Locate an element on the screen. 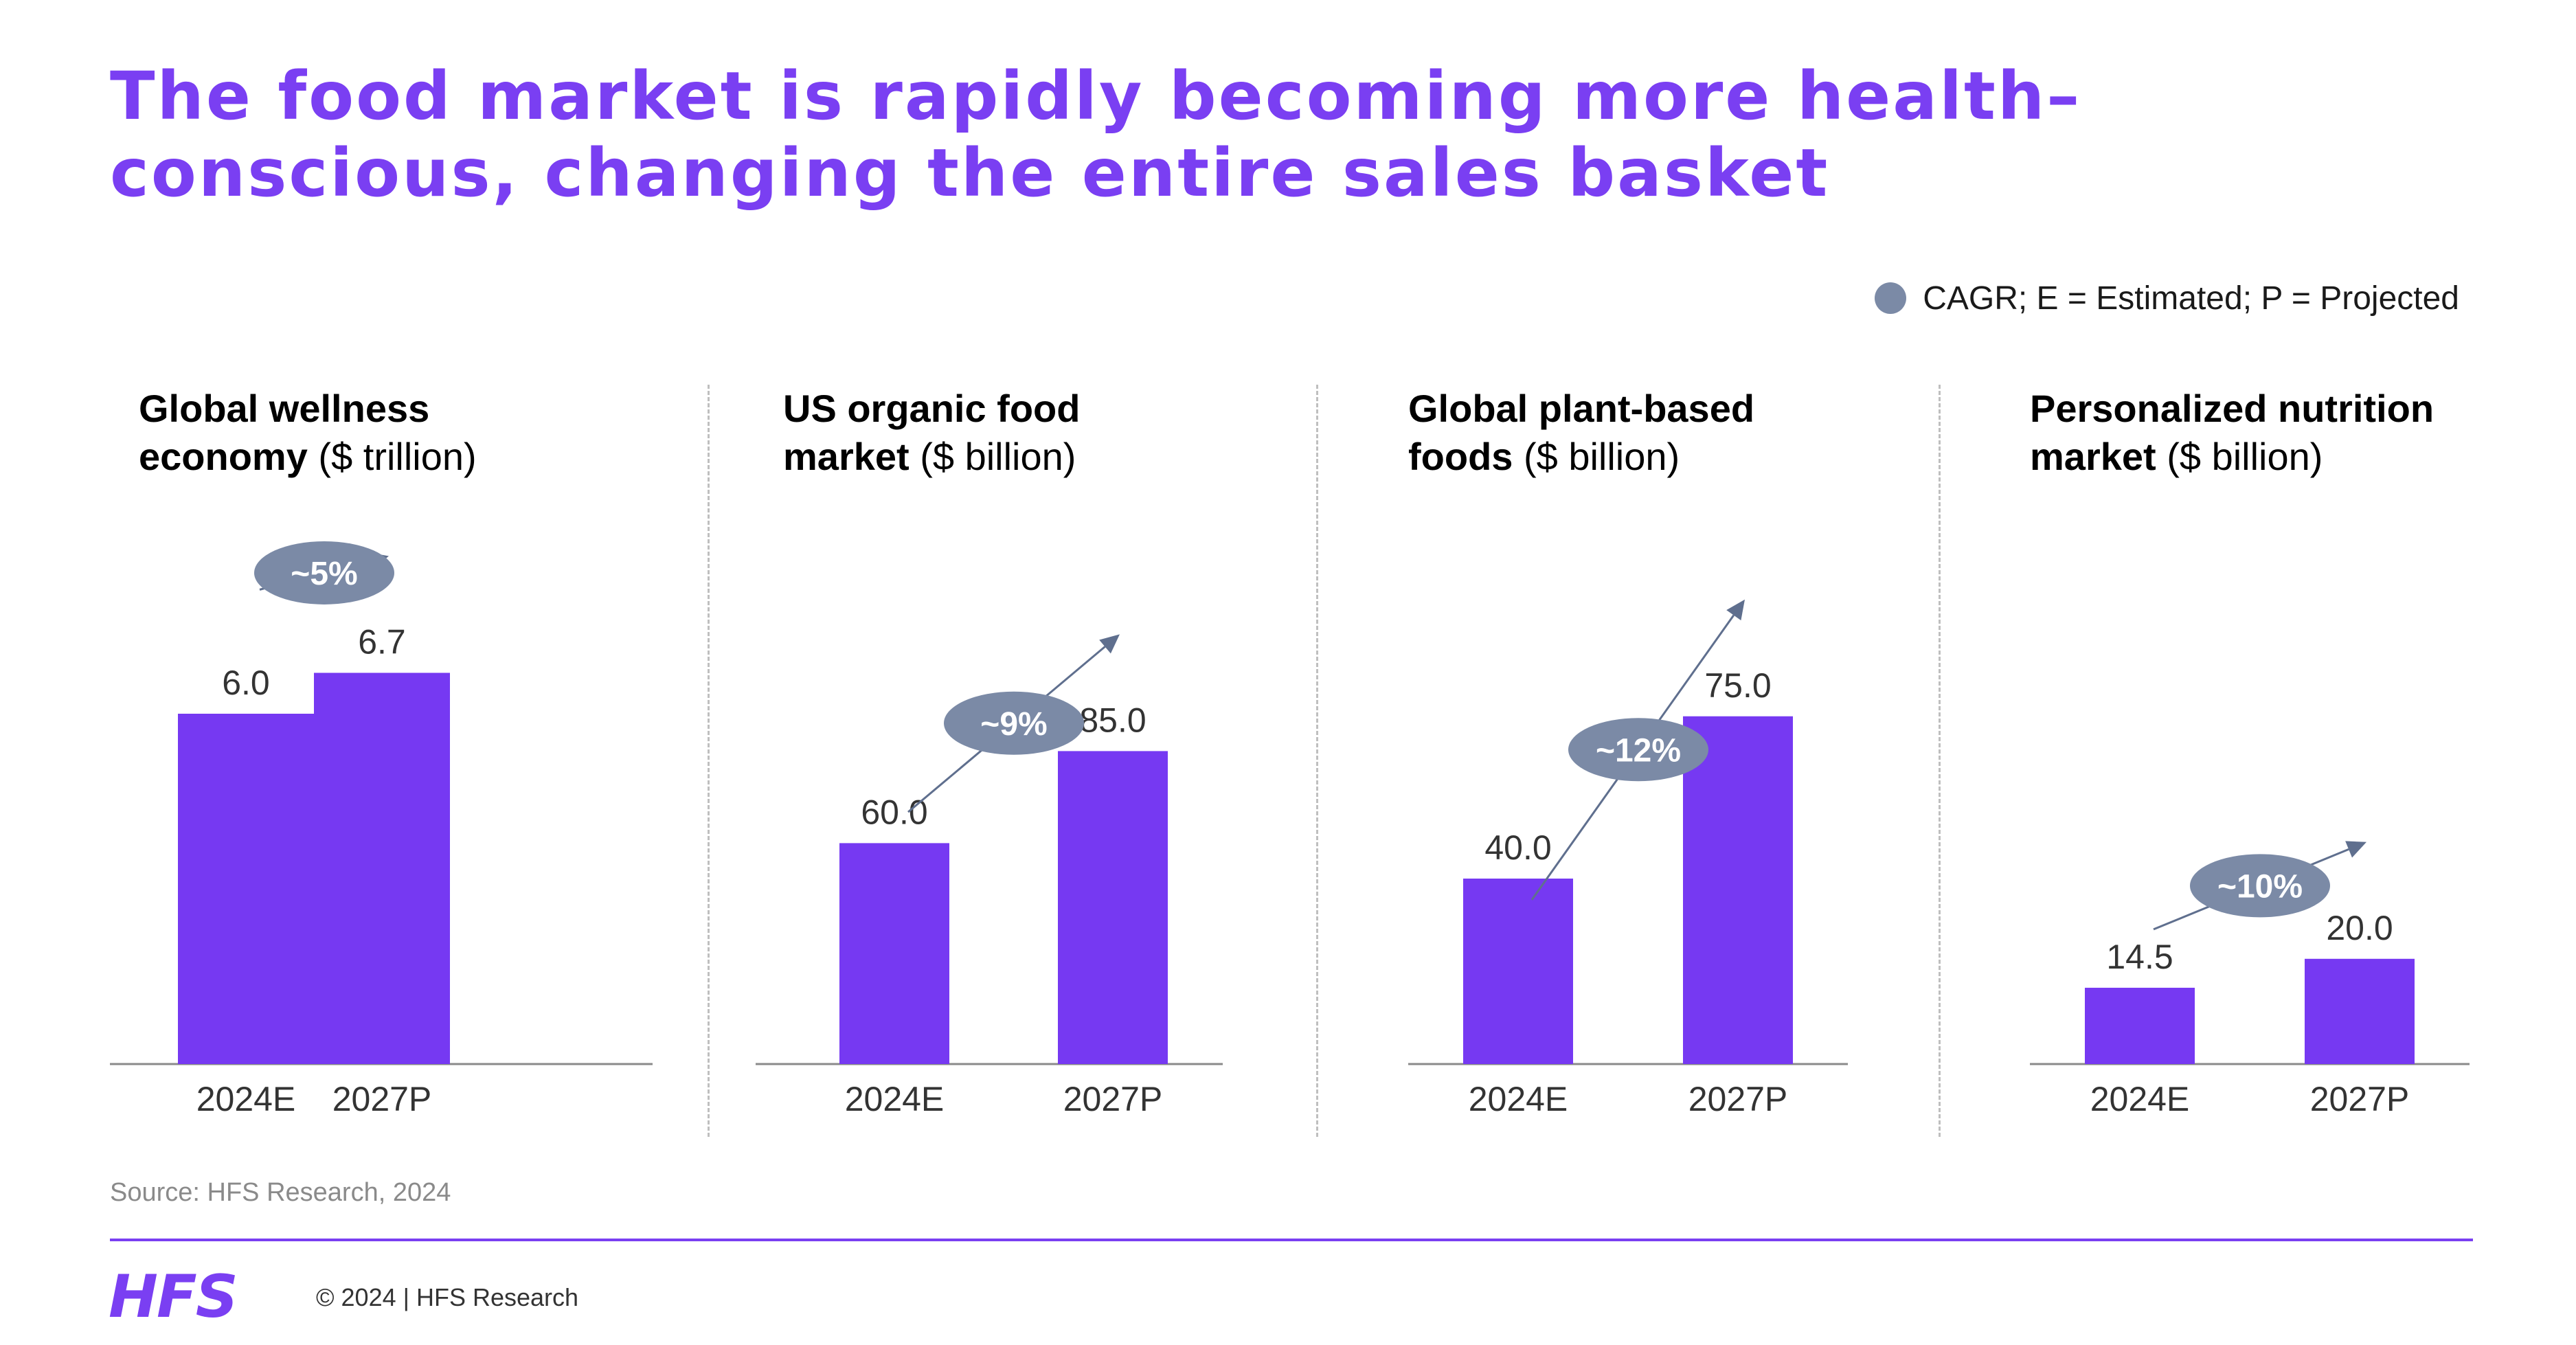 The height and width of the screenshot is (1345, 2576). data-label: 60.0 is located at coordinates (894, 812).